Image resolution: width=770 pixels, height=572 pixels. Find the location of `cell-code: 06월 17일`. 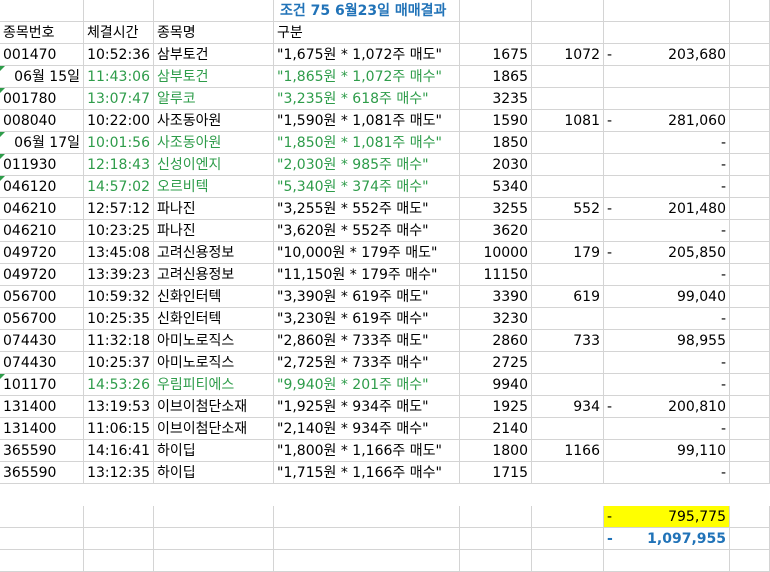

cell-code: 06월 17일 is located at coordinates (42, 143).